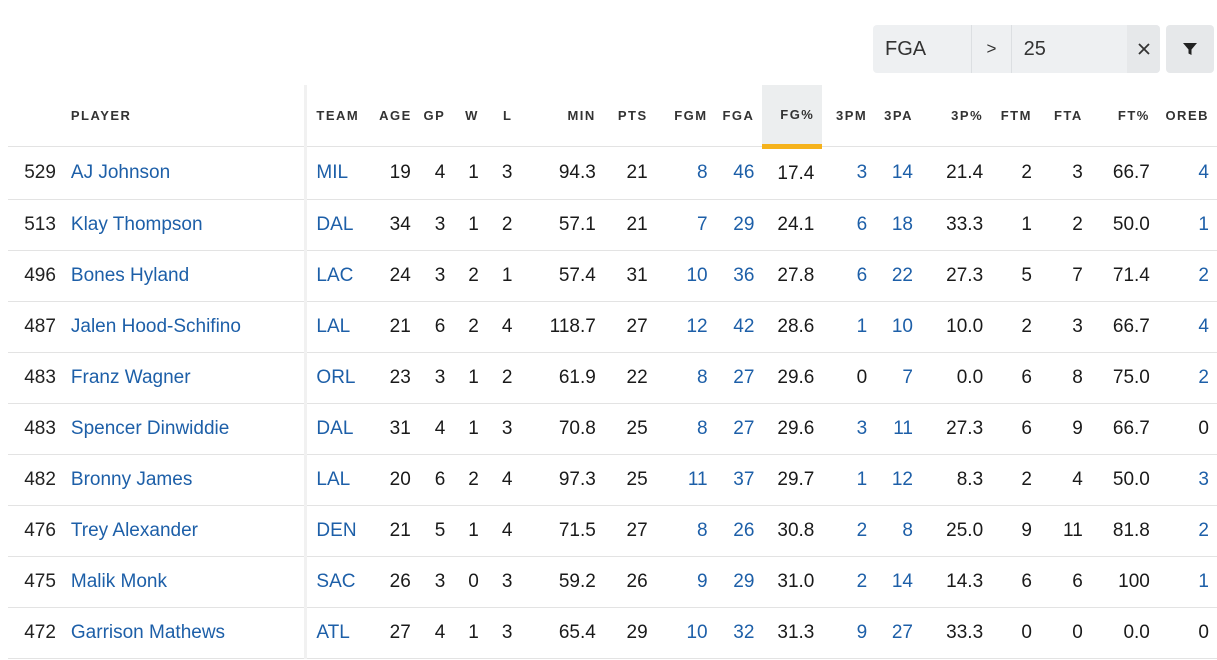 This screenshot has height=660, width=1217. What do you see at coordinates (992, 49) in the screenshot?
I see `filter-operator-select: >` at bounding box center [992, 49].